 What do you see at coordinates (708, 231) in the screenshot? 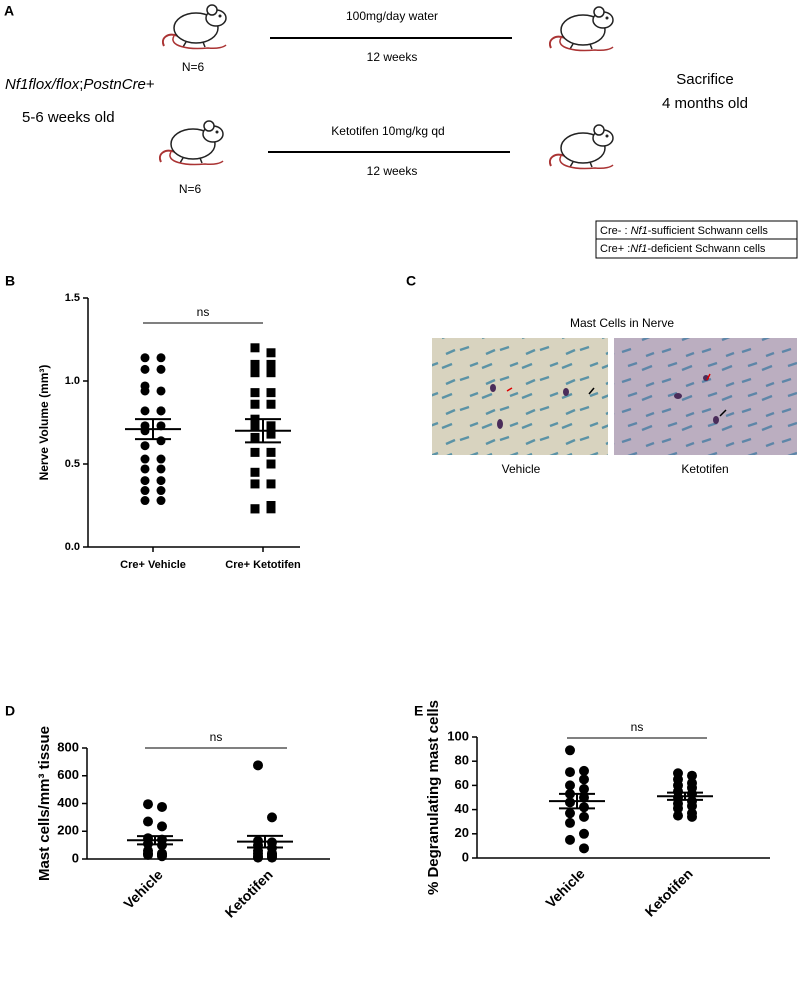
I see `legend-part: -sufficient Schwann cells` at bounding box center [708, 231].